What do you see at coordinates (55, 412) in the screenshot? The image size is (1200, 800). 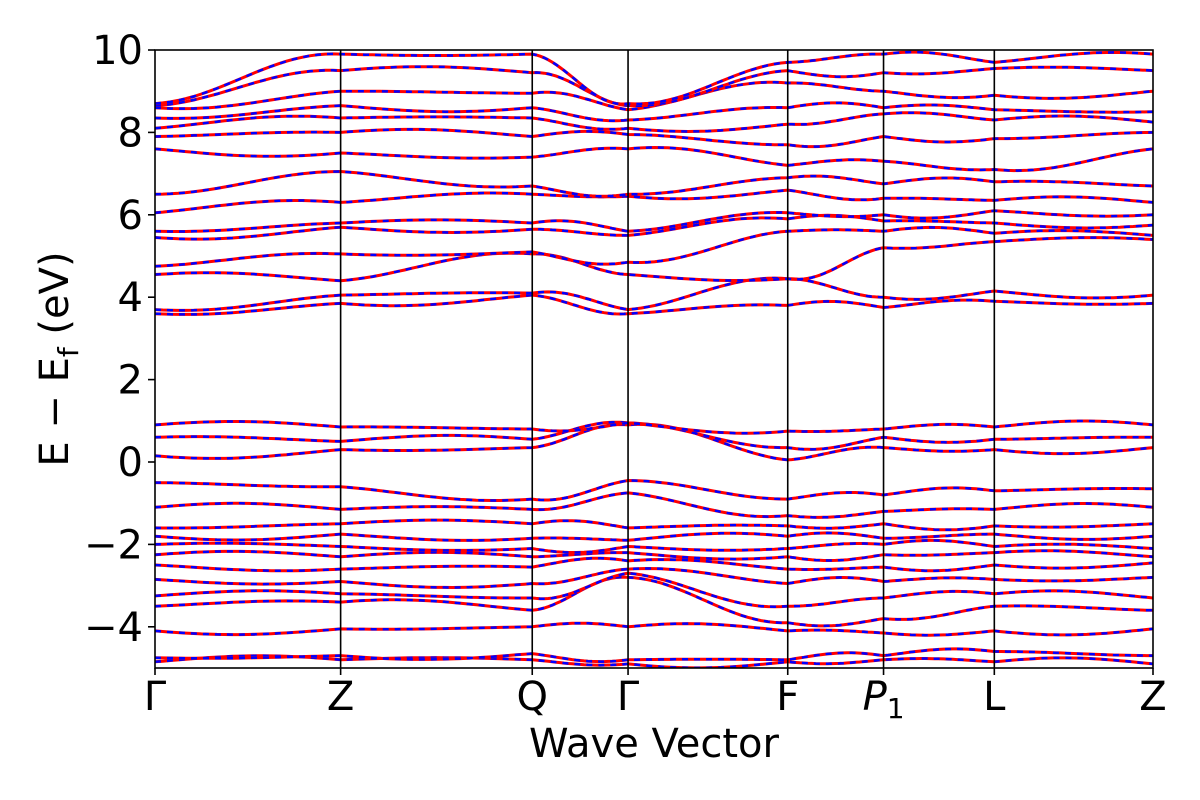 I see `y-axis-label-prefix: E − E` at bounding box center [55, 412].